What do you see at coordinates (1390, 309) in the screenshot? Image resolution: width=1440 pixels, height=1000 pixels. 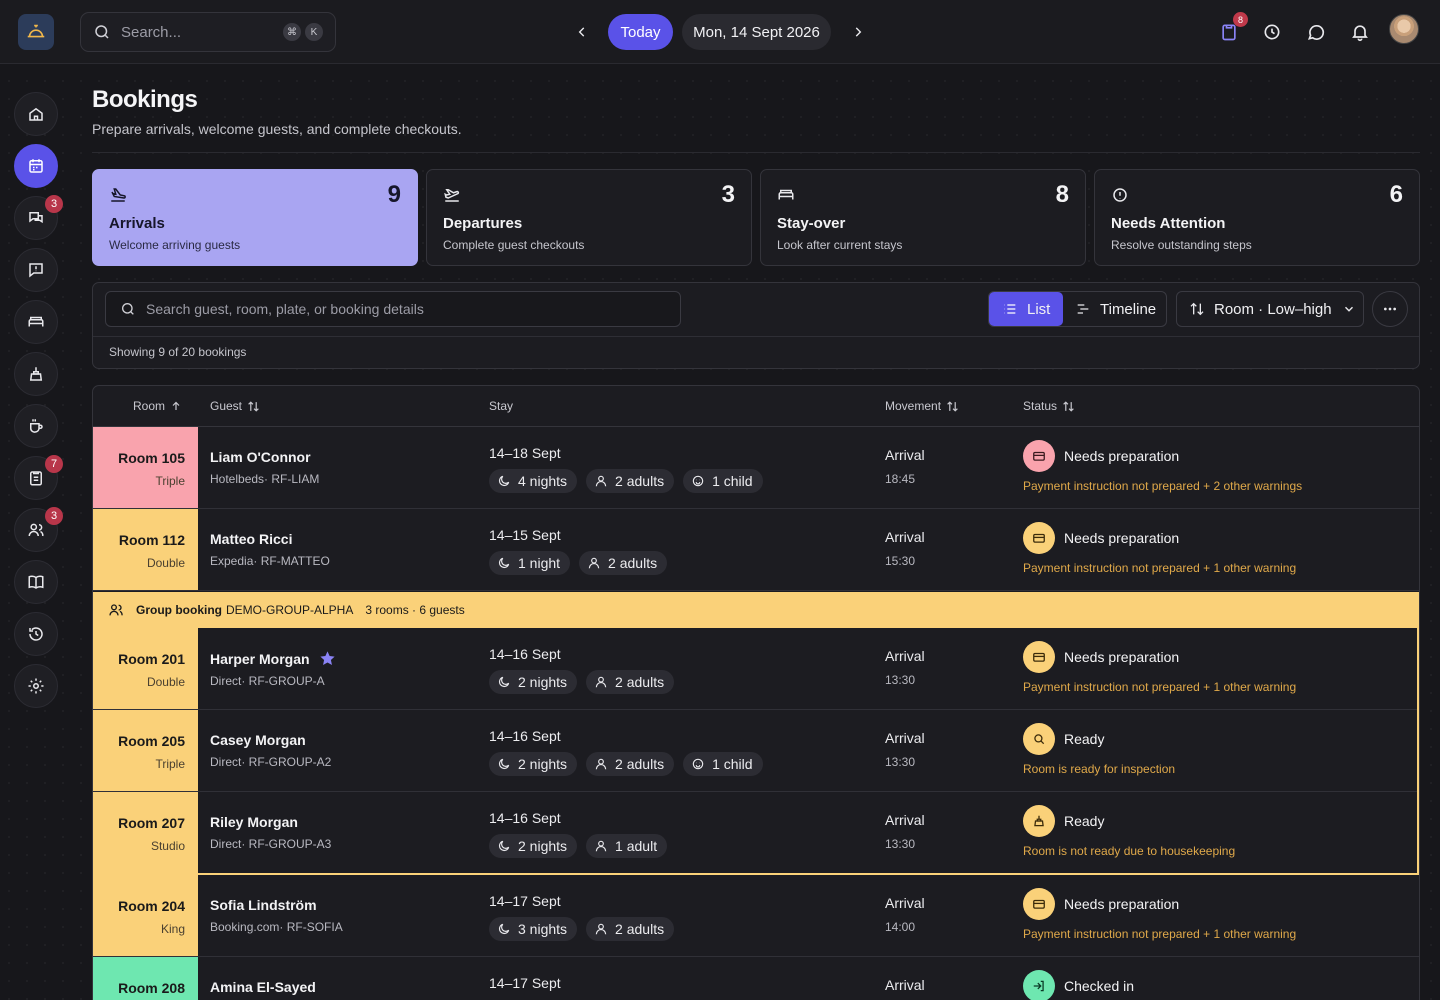 I see `more-options-button` at bounding box center [1390, 309].